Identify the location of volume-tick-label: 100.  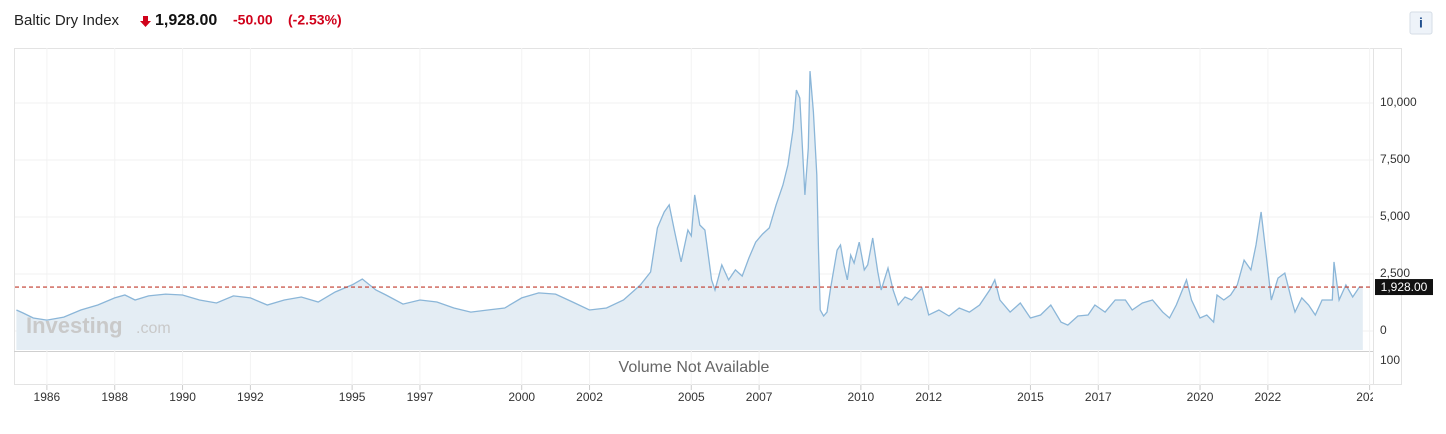
(1390, 360).